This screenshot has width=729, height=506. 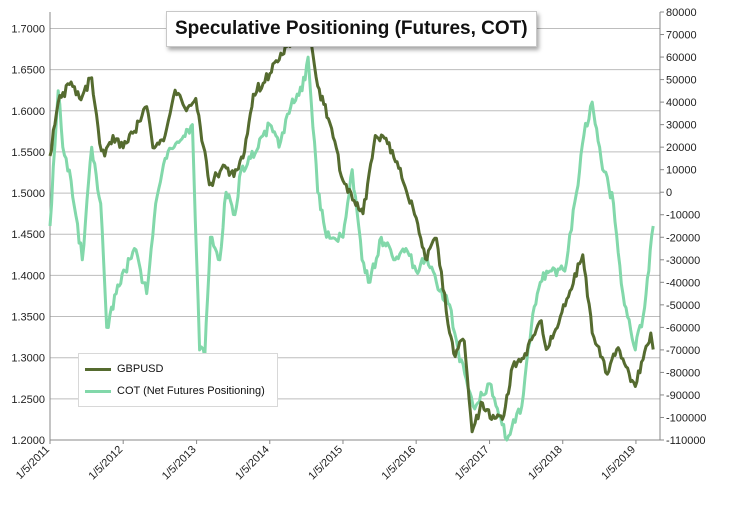 I want to click on y-left-tick-label: 1.3500, so click(x=28, y=318).